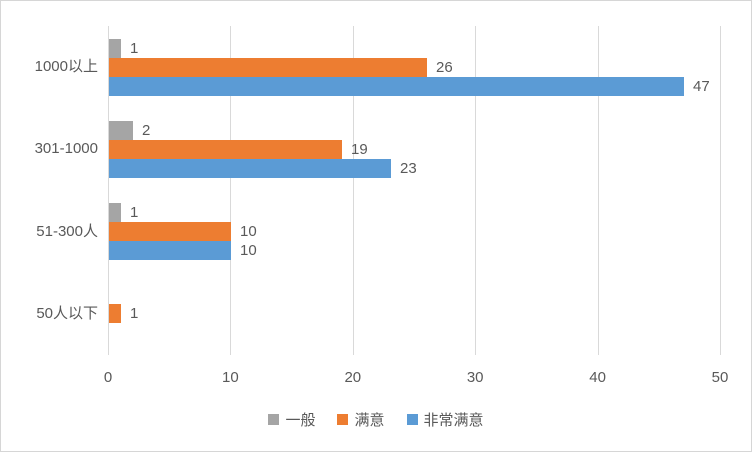  What do you see at coordinates (300, 420) in the screenshot?
I see `legend-label: 一般` at bounding box center [300, 420].